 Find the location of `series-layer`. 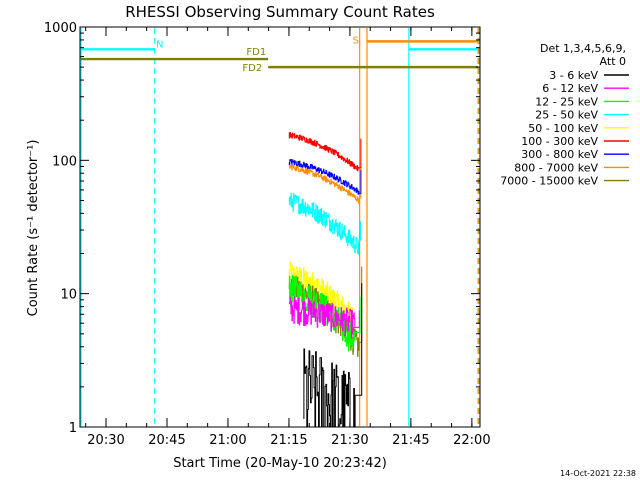

series-layer is located at coordinates (325, 280).